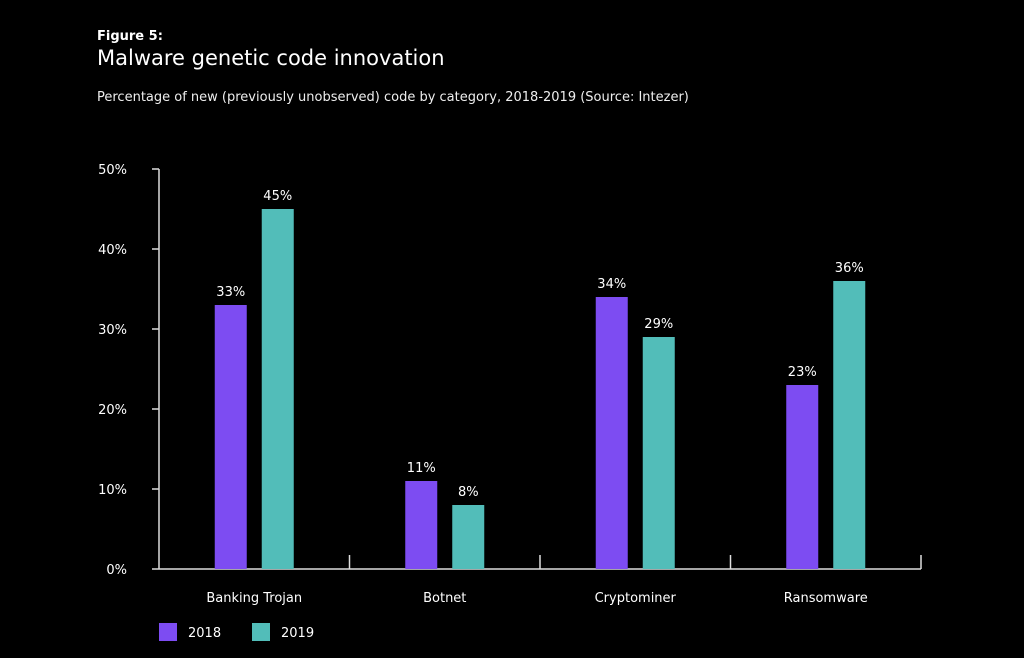  I want to click on data-label: 11%, so click(421, 468).